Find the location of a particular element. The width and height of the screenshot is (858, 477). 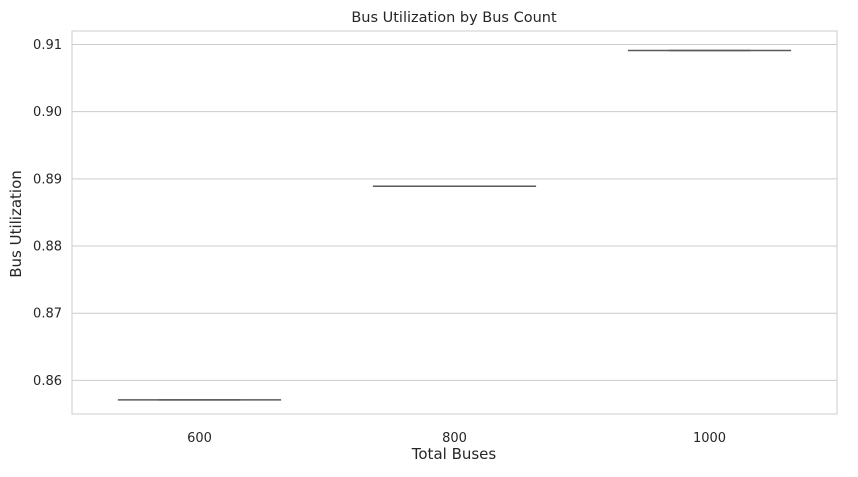

y-tick-labels: 0.86 0.87 0.88 0.89 0.90 0.91 is located at coordinates (47, 213).